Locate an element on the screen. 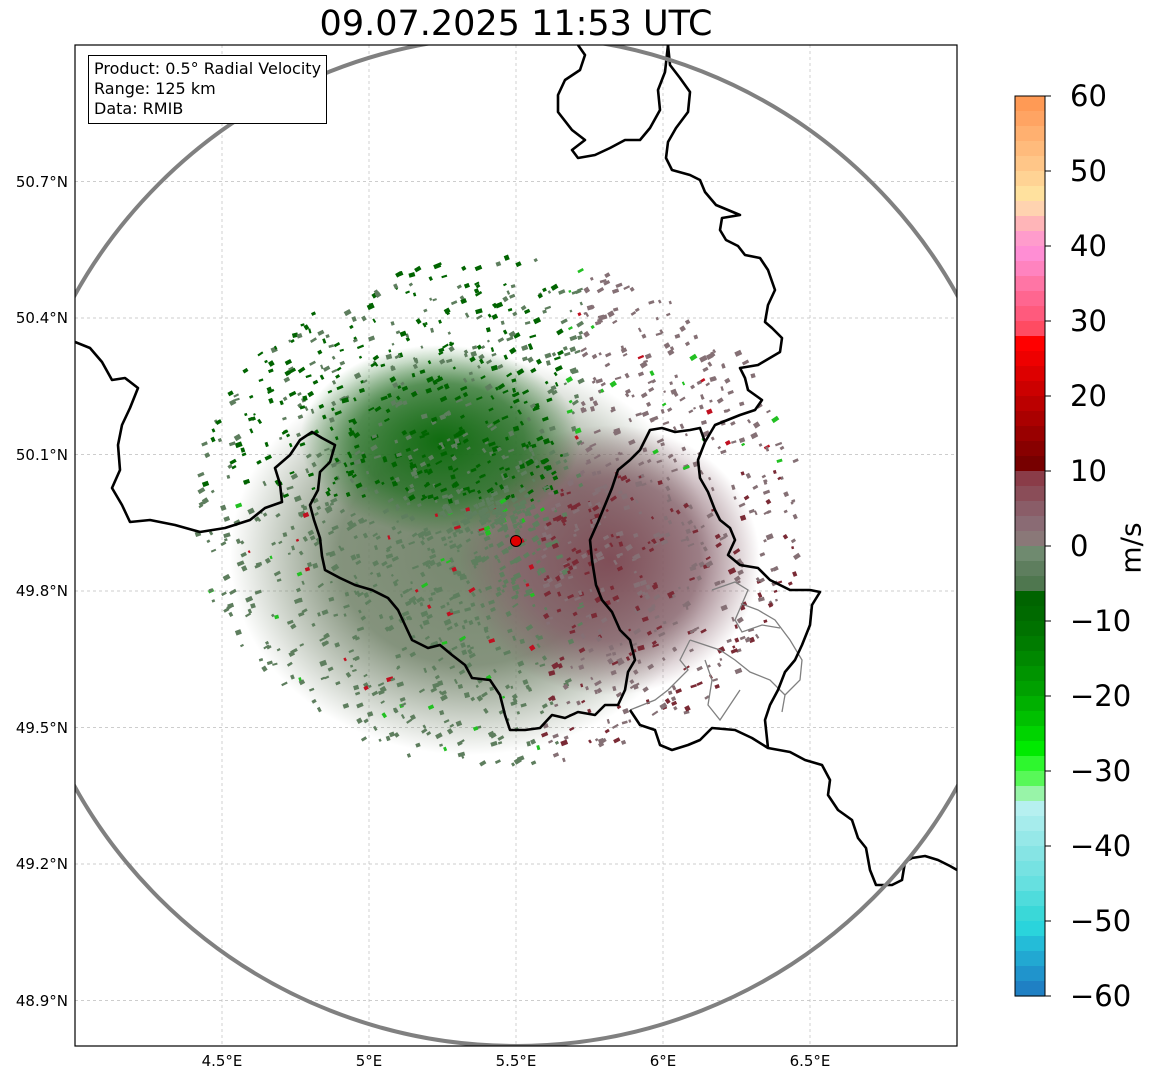 Image resolution: width=1171 pixels, height=1081 pixels. colorbar-tick-label: 10 is located at coordinates (1088, 471).